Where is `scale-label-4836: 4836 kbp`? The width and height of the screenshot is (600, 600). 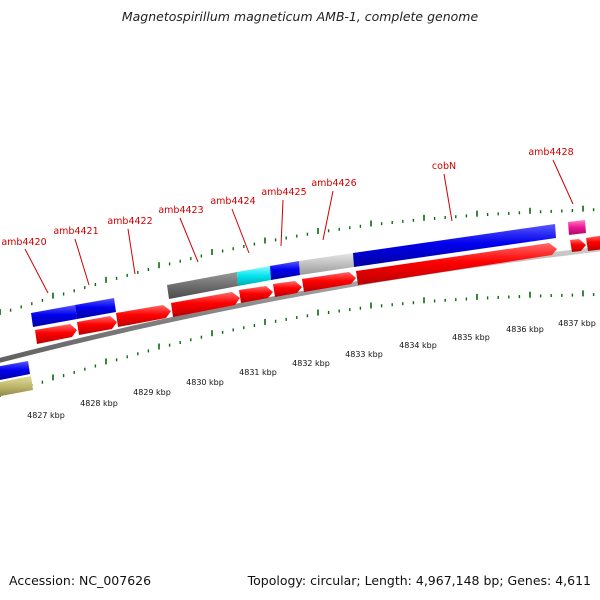
scale-label-4836: 4836 kbp is located at coordinates (525, 329).